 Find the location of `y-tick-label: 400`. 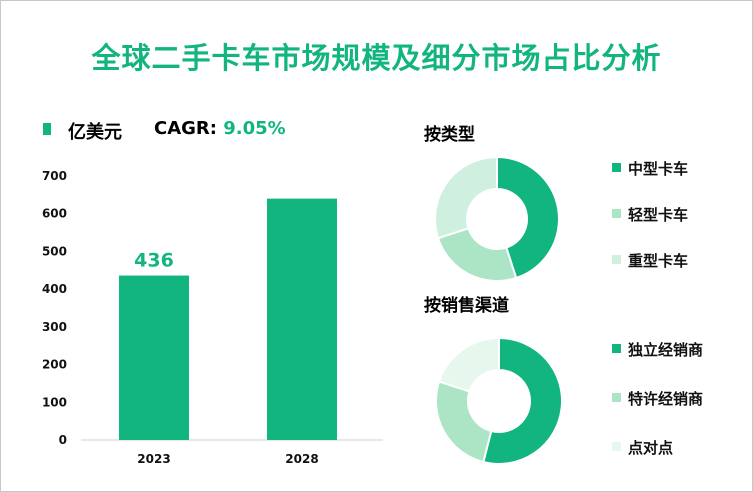

y-tick-label: 400 is located at coordinates (54, 289).